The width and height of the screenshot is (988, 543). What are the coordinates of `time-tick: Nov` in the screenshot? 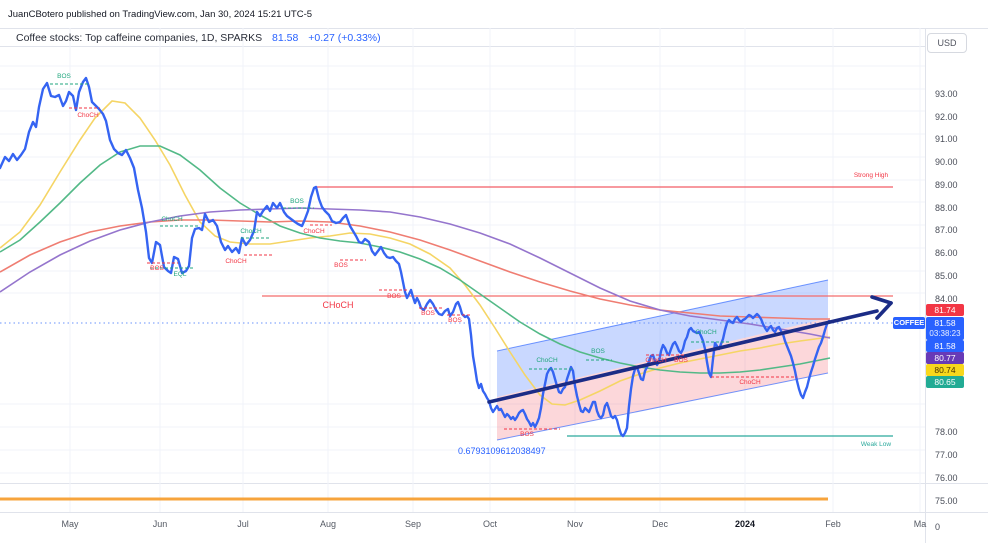 It's located at (575, 524).